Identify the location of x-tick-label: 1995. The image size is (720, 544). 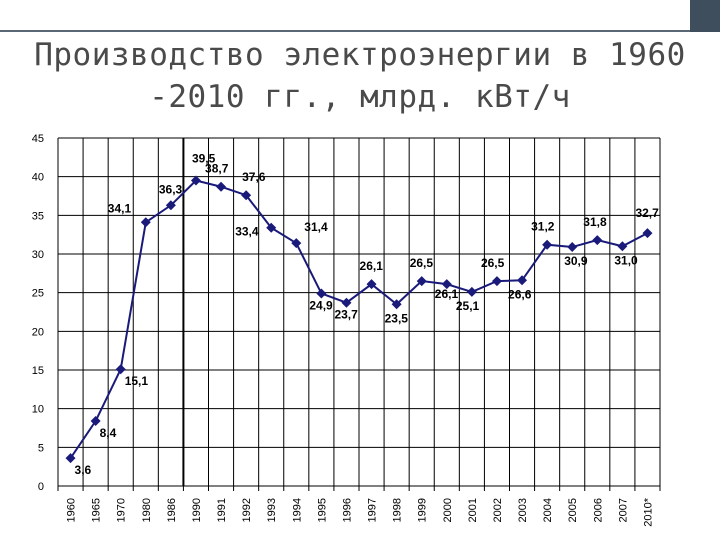
(322, 510).